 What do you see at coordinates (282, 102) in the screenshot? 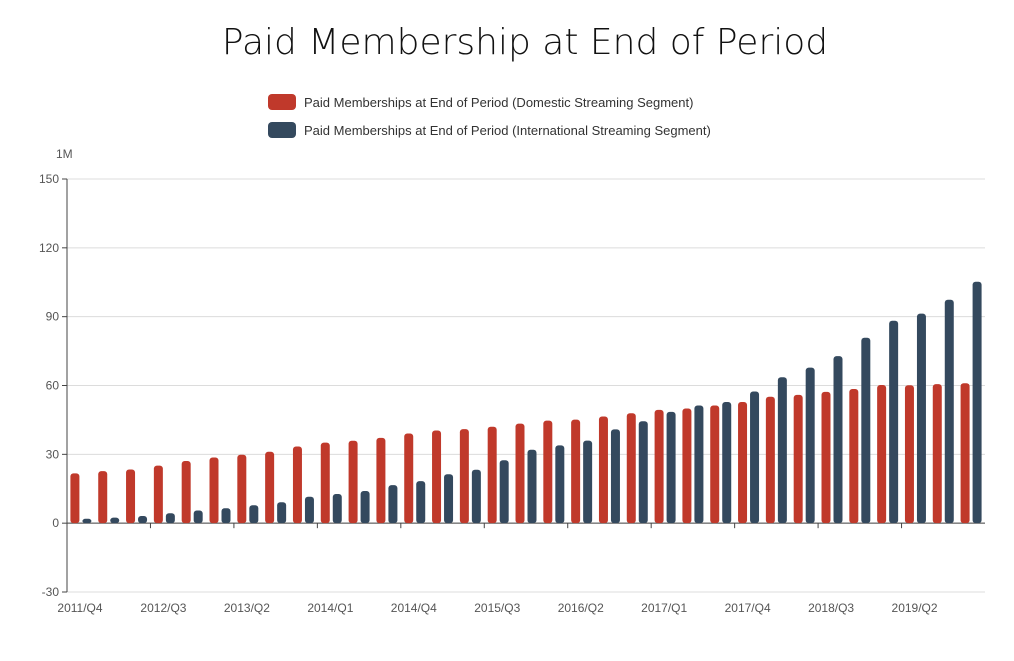
I see `legend-swatch-domestic` at bounding box center [282, 102].